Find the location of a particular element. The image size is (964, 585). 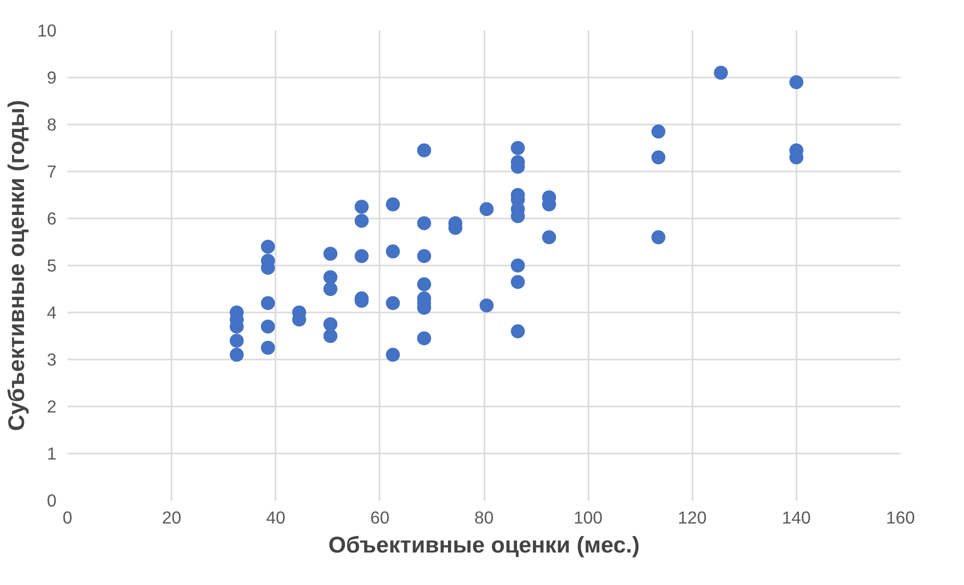

x-tick-label: 140 is located at coordinates (796, 518).